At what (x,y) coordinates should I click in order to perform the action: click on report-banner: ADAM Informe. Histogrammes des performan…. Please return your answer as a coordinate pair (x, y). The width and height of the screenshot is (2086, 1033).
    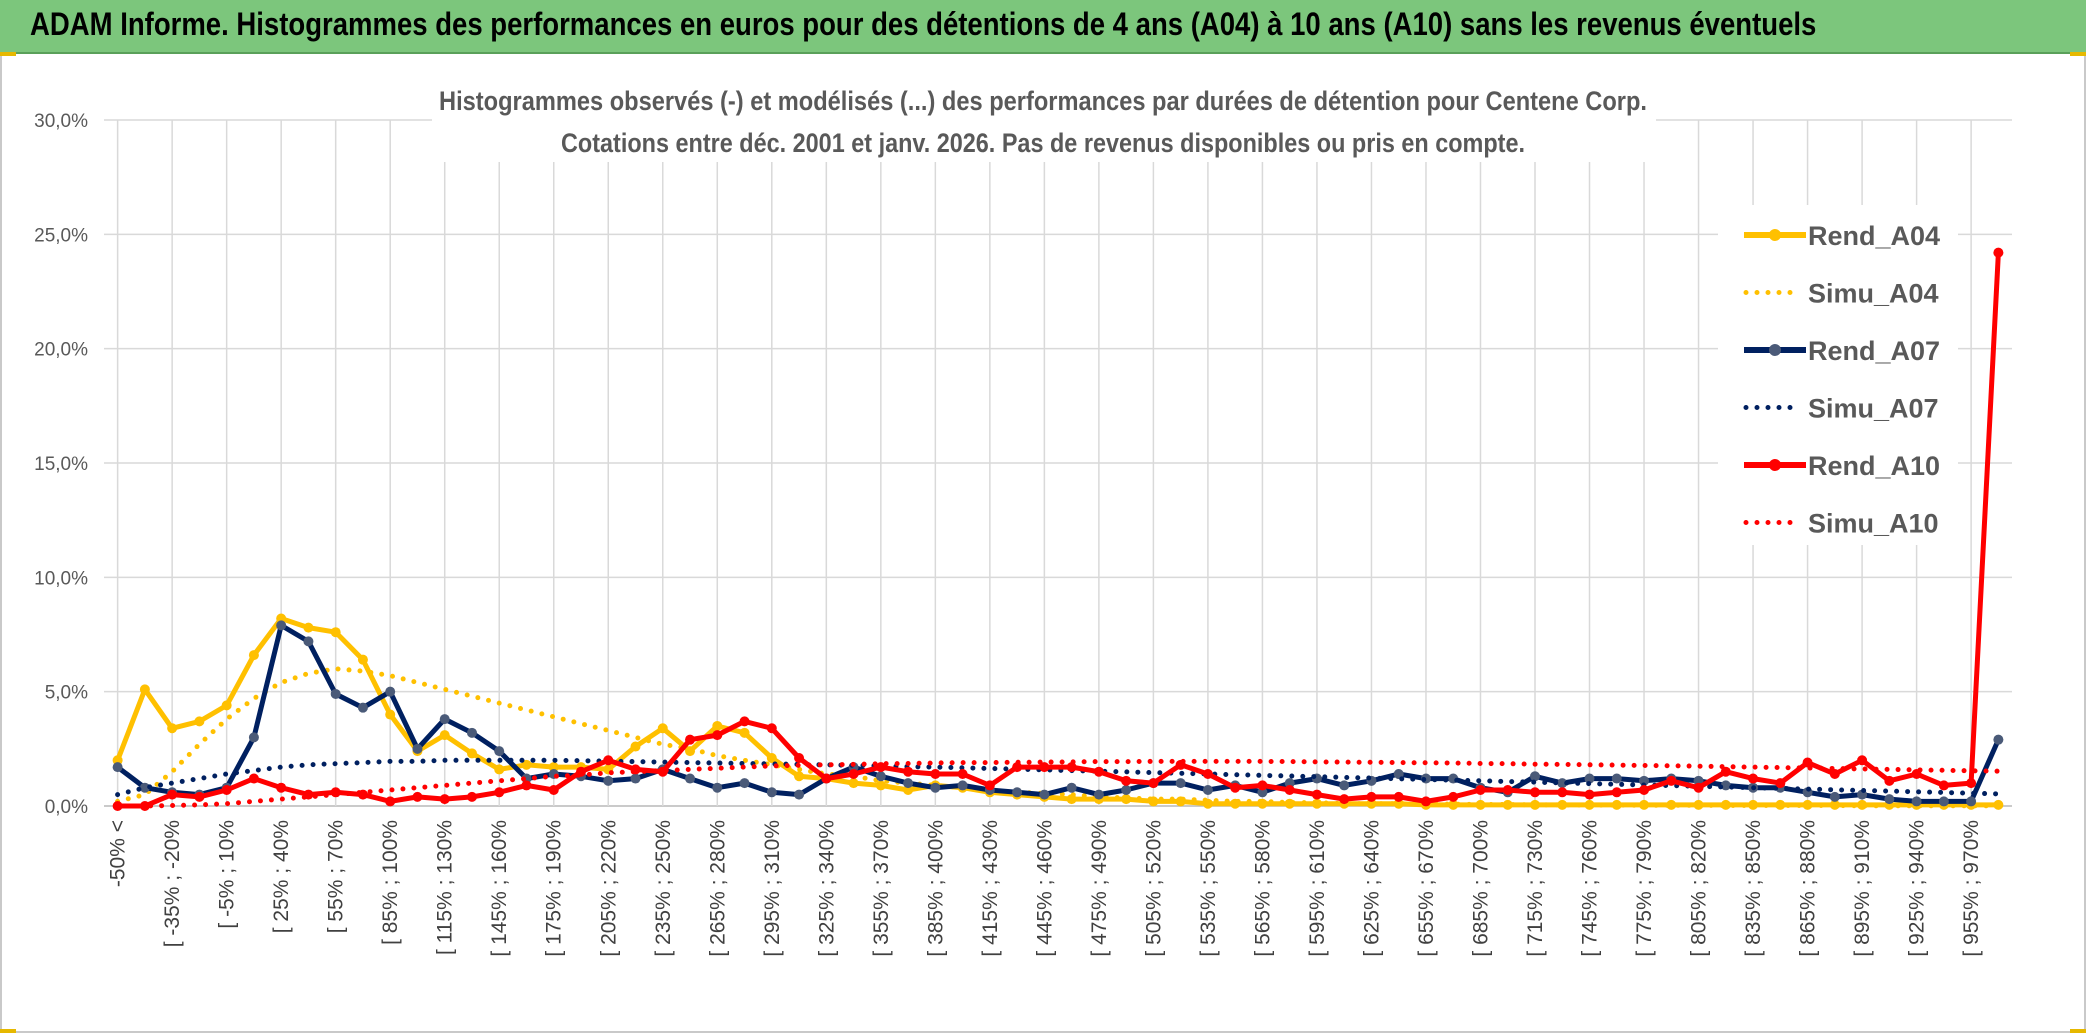
    Looking at the image, I should click on (1043, 27).